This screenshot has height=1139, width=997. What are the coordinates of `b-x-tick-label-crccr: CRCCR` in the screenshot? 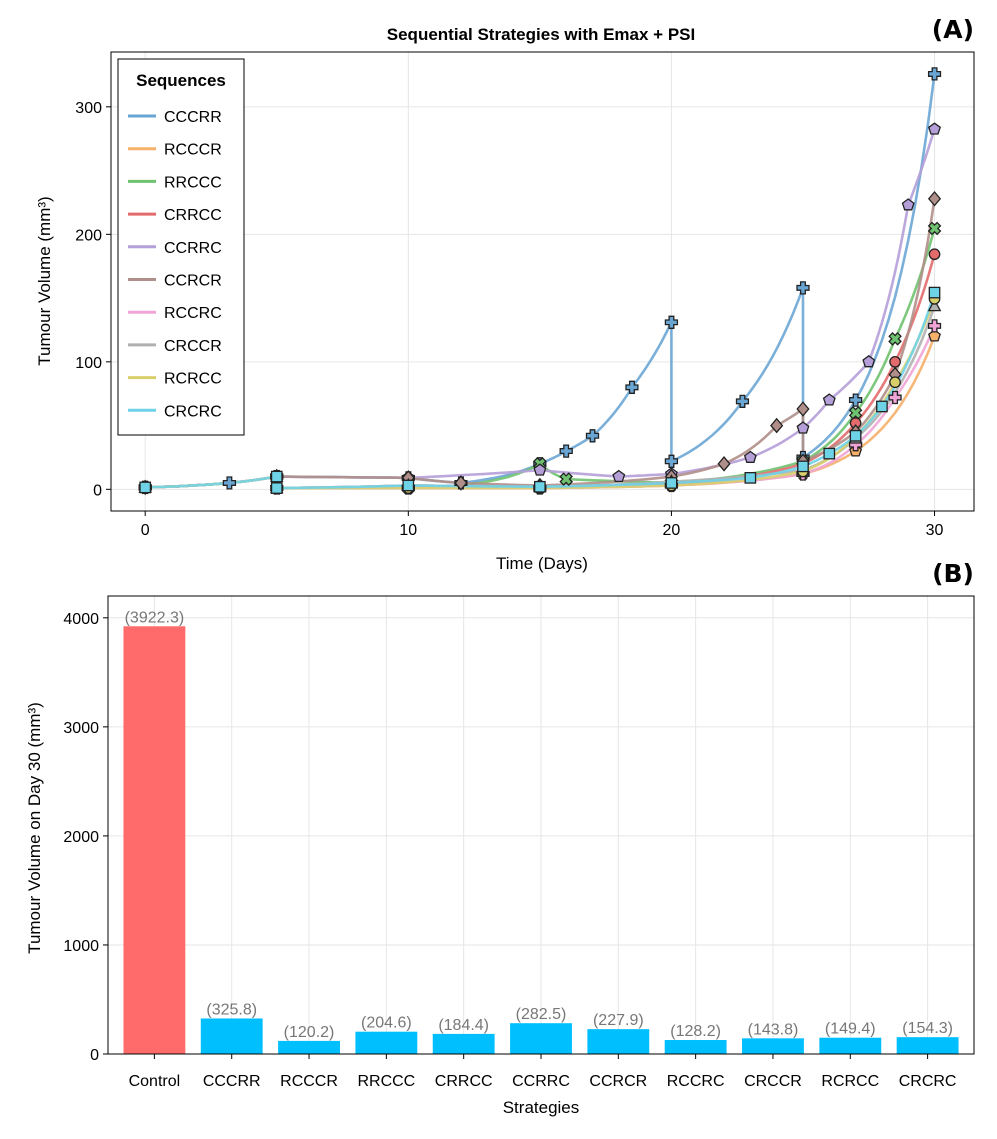 It's located at (773, 1081).